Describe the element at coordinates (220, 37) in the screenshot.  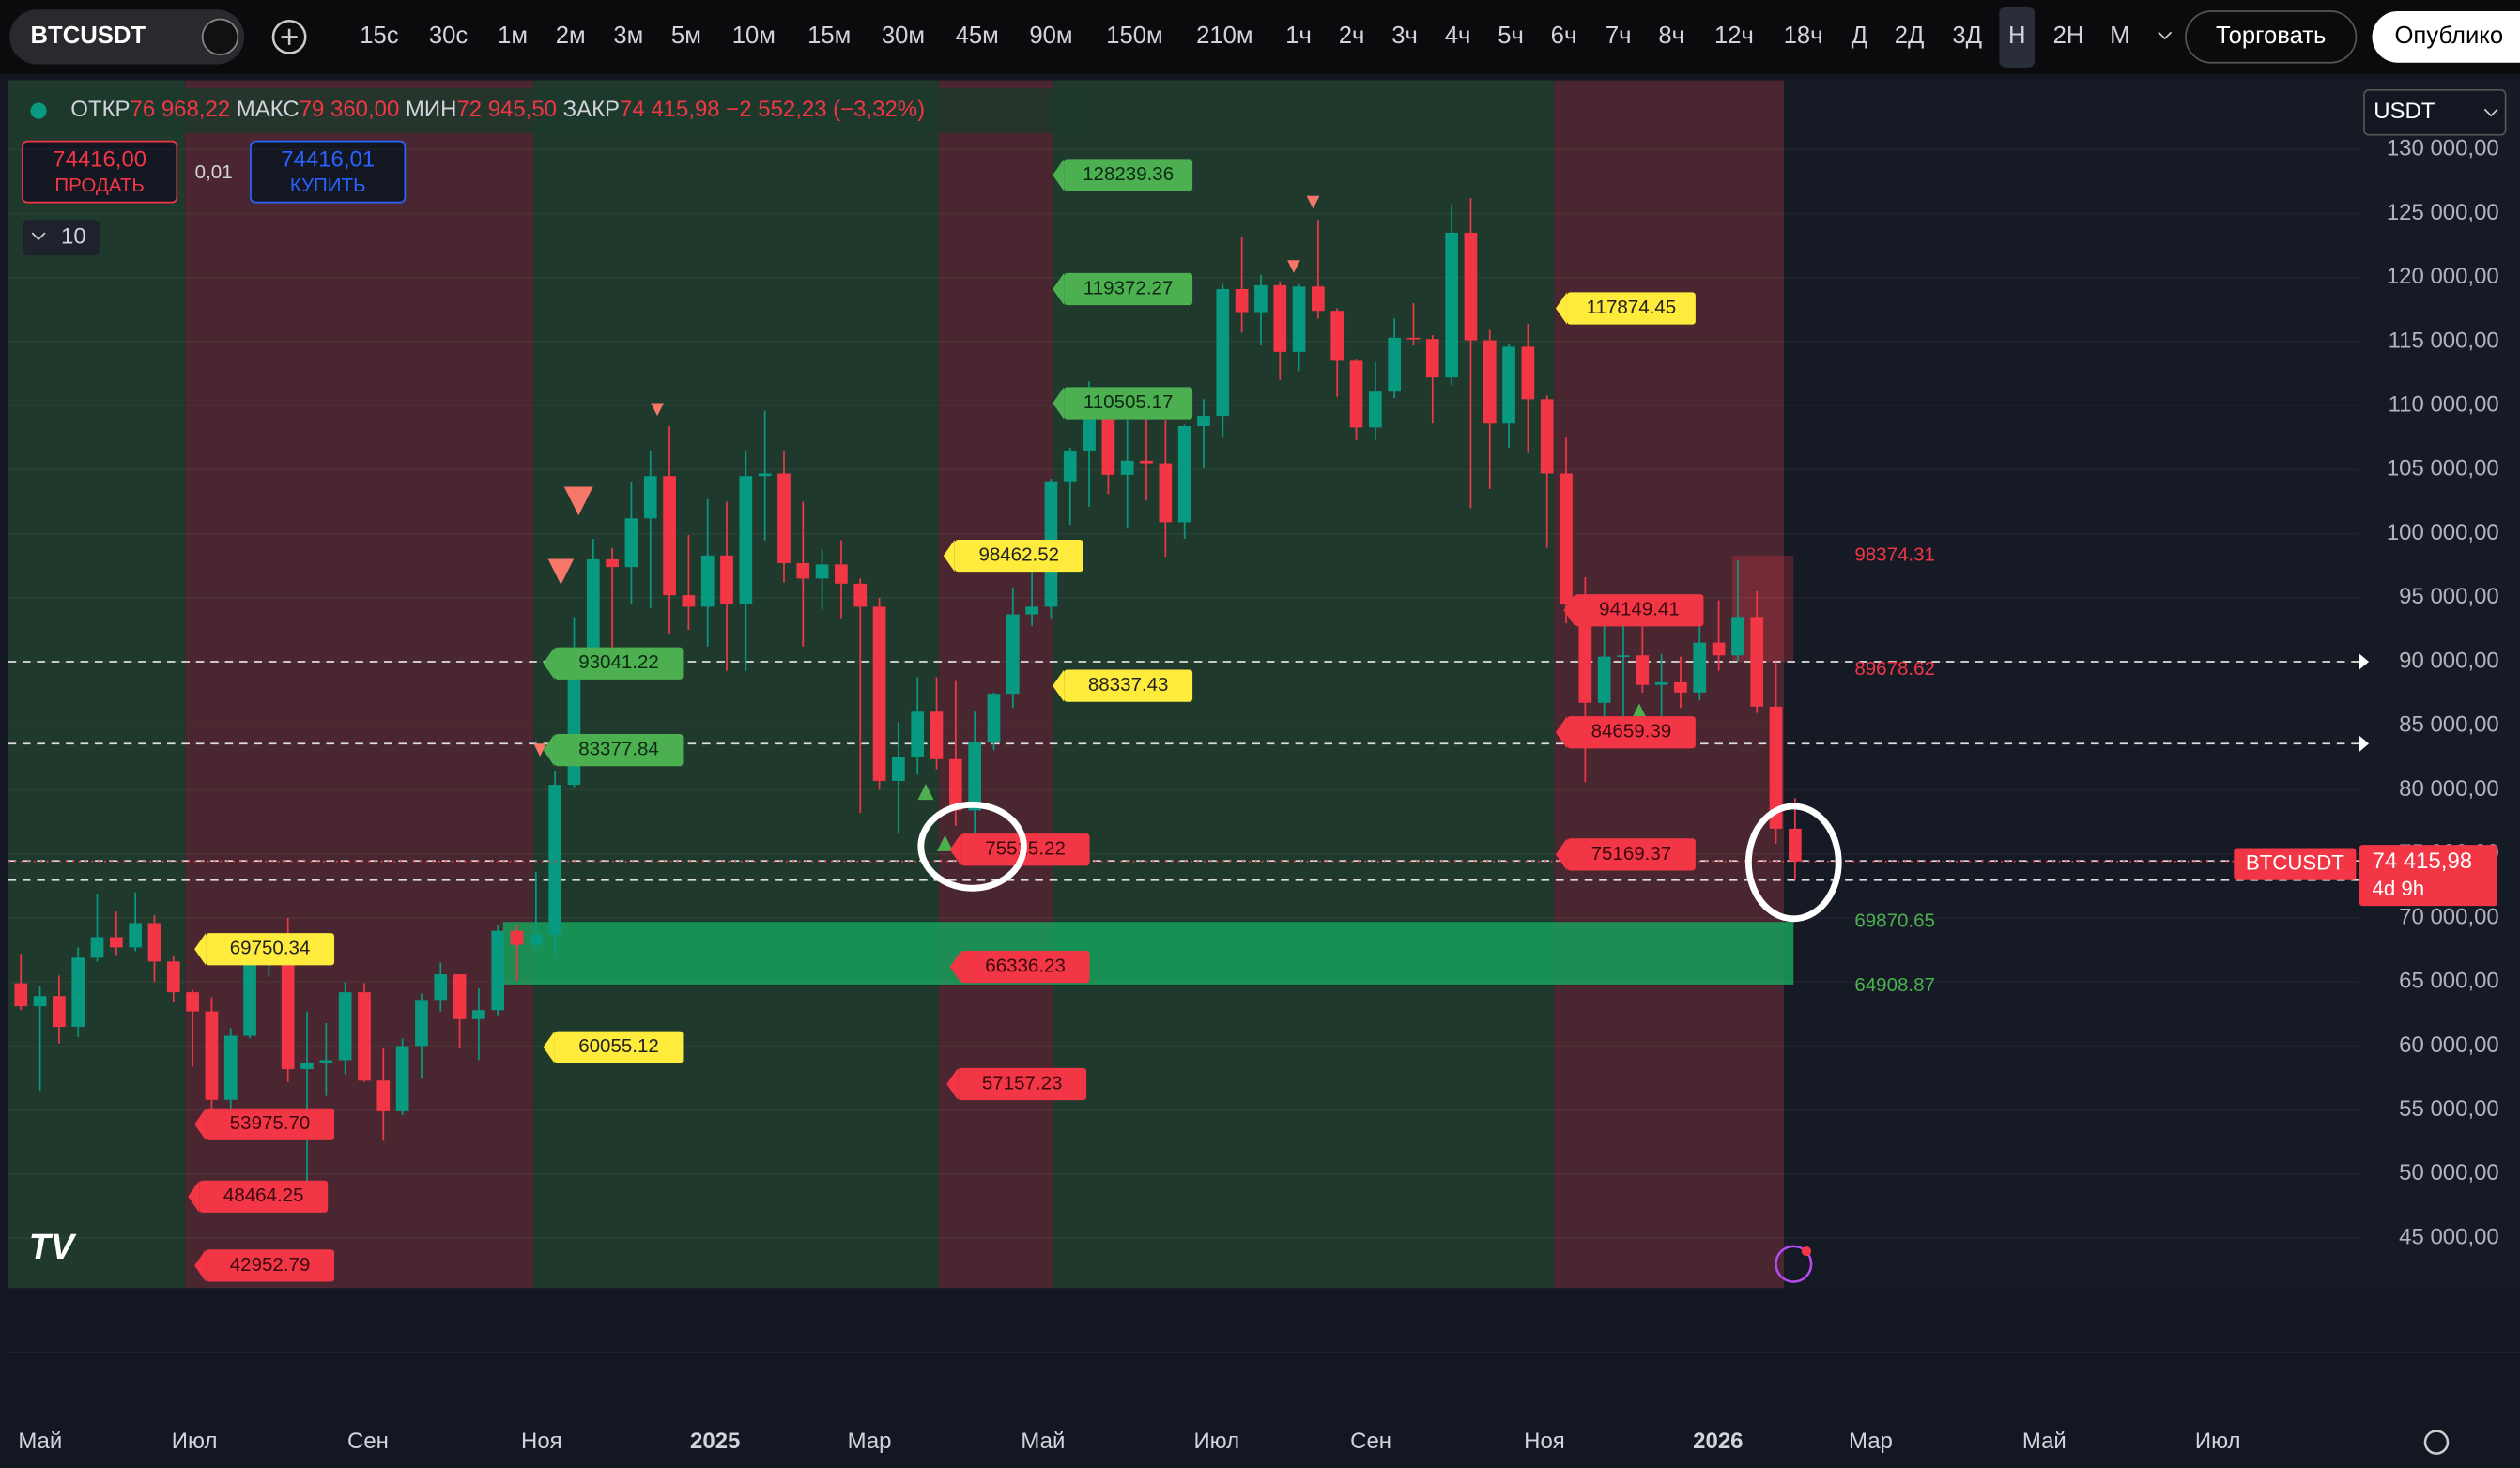
I see `diamond-icon` at that location.